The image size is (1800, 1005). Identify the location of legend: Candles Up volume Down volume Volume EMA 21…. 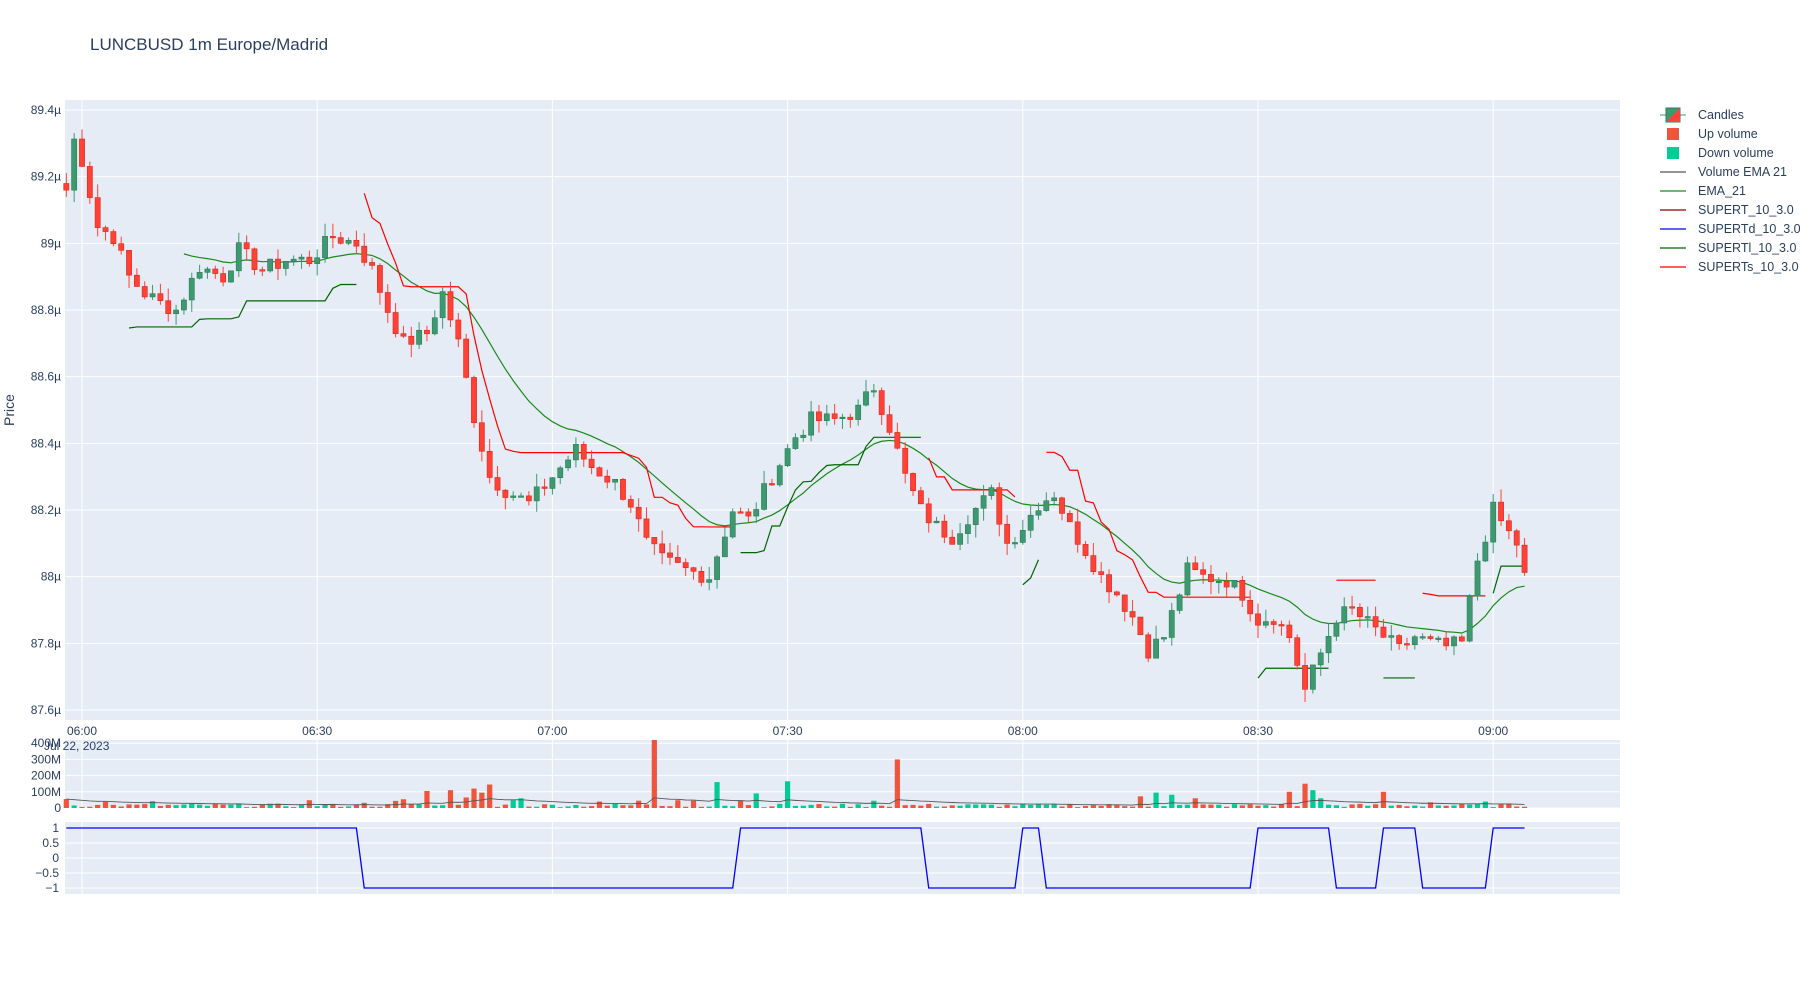
(1730, 190).